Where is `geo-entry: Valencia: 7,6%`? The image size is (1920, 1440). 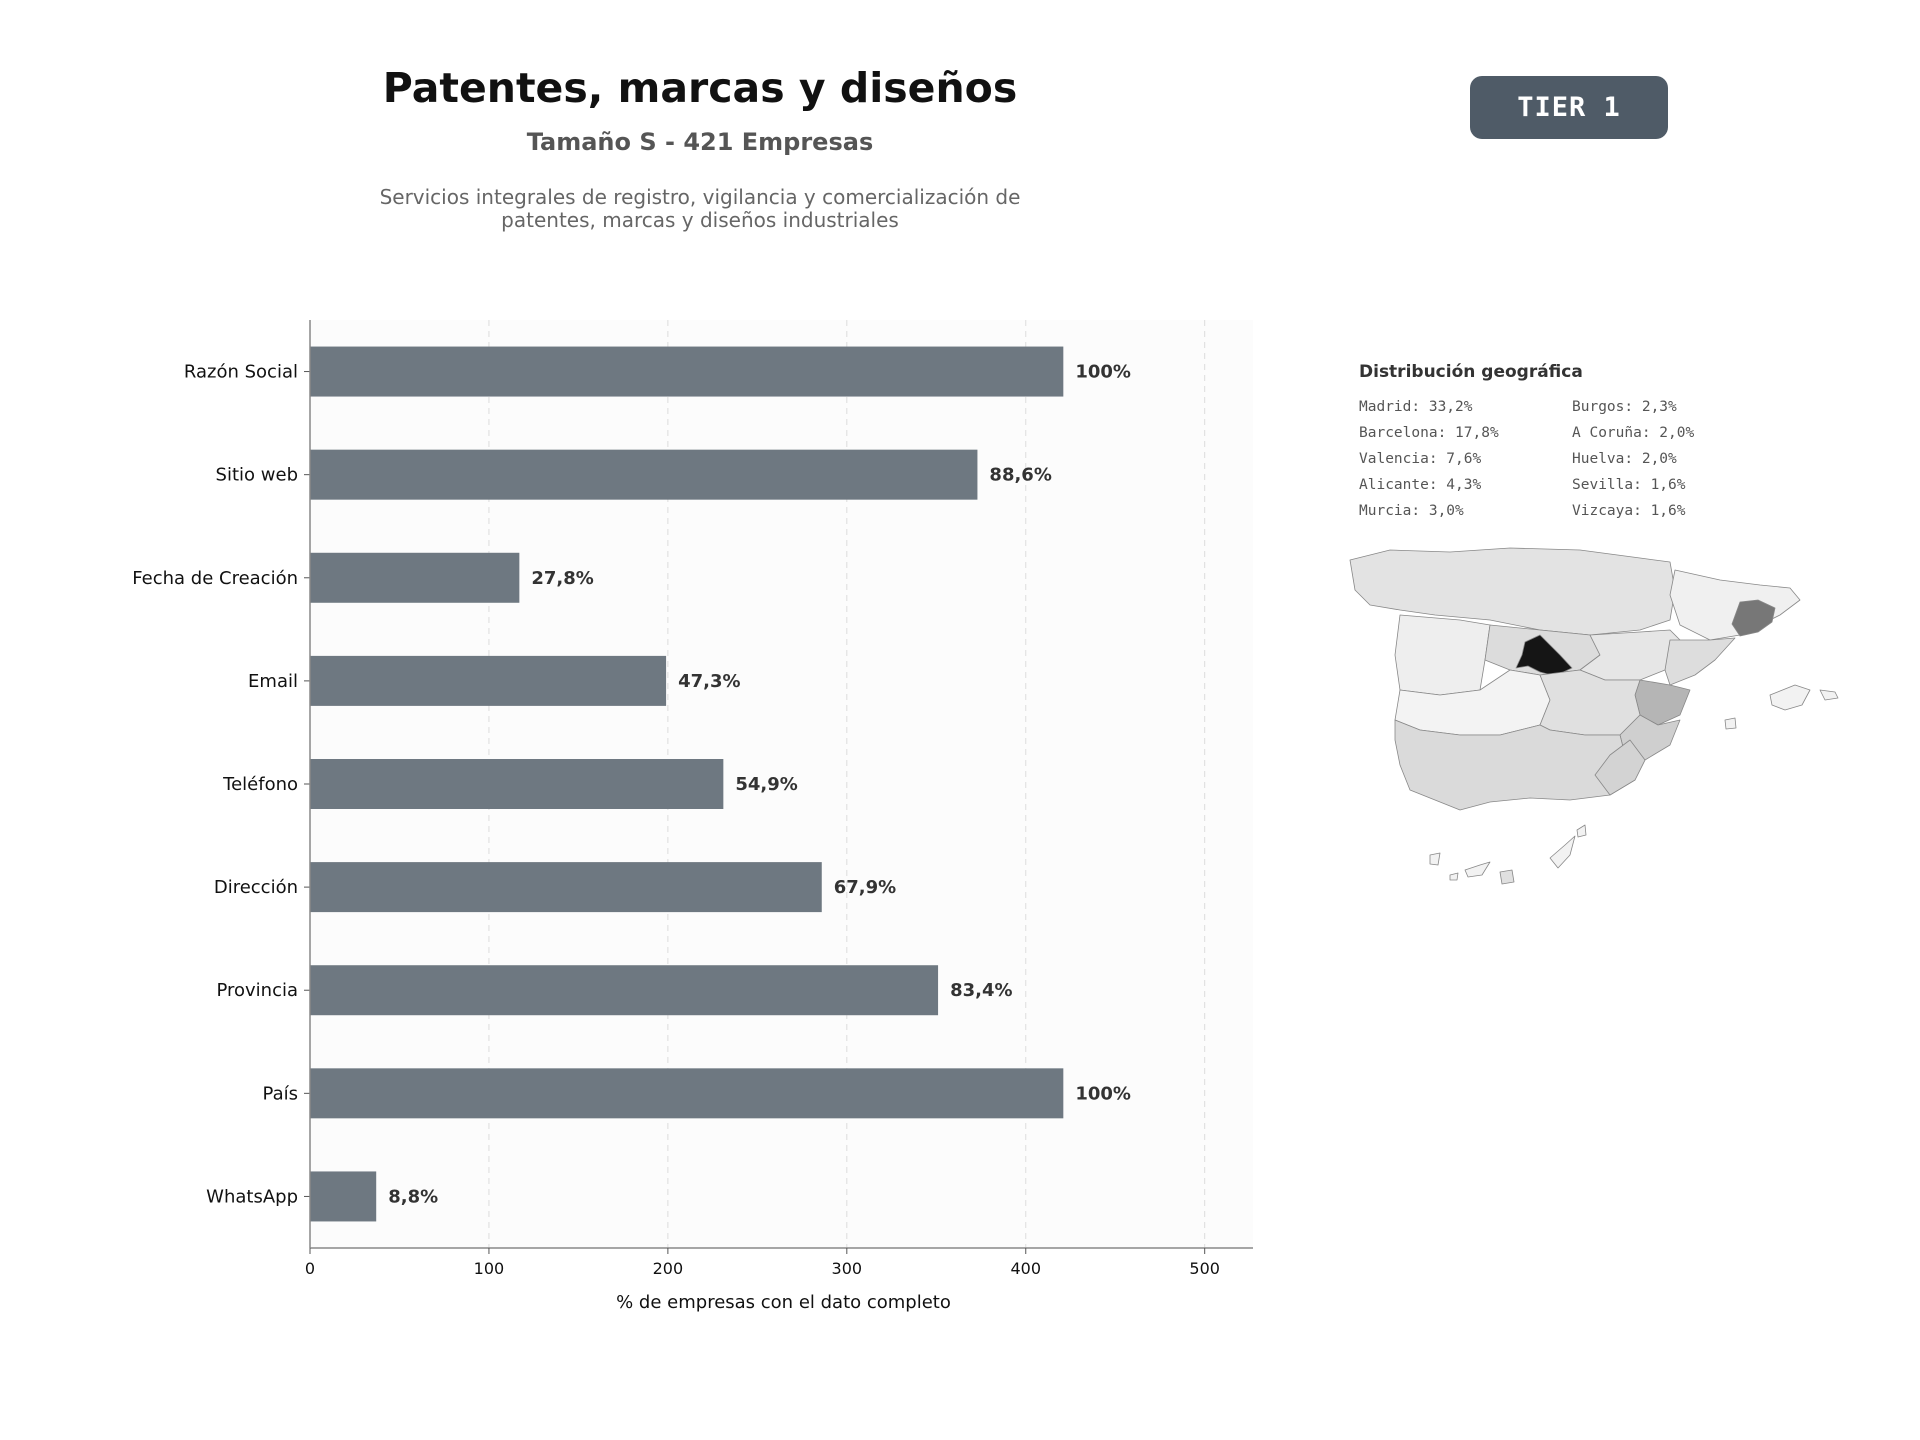 geo-entry: Valencia: 7,6% is located at coordinates (1420, 459).